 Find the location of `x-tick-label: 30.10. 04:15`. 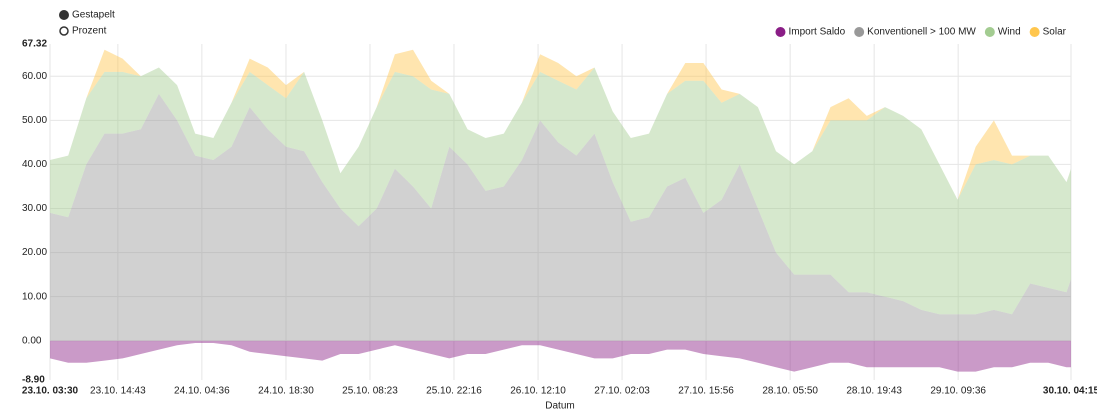

x-tick-label: 30.10. 04:15 is located at coordinates (1070, 391).